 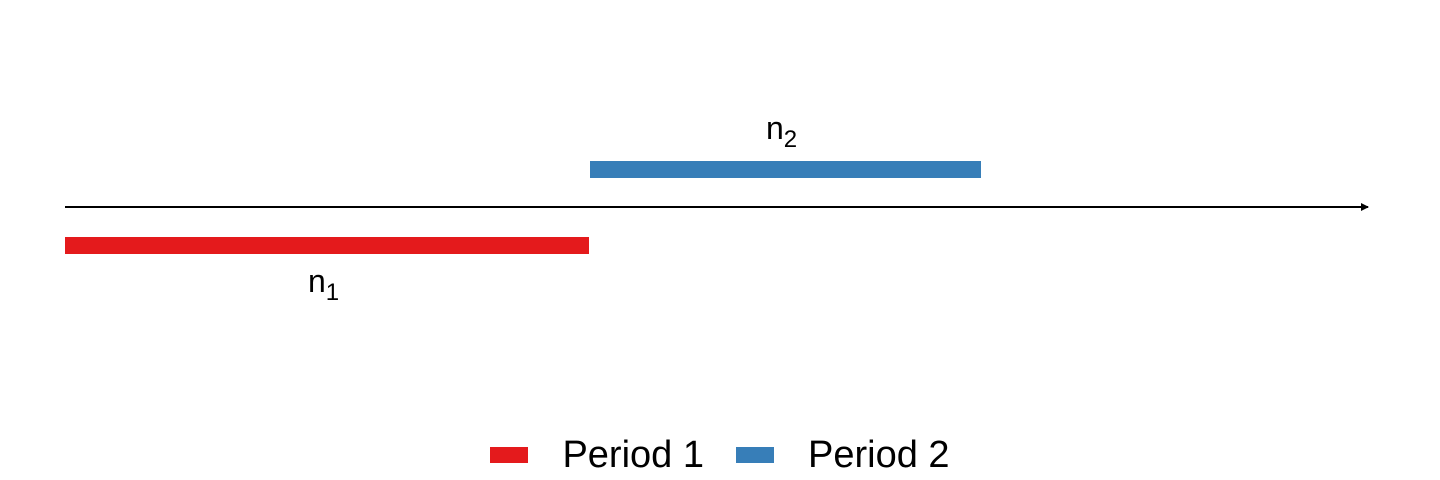 I want to click on period-1-bar, so click(x=327, y=245).